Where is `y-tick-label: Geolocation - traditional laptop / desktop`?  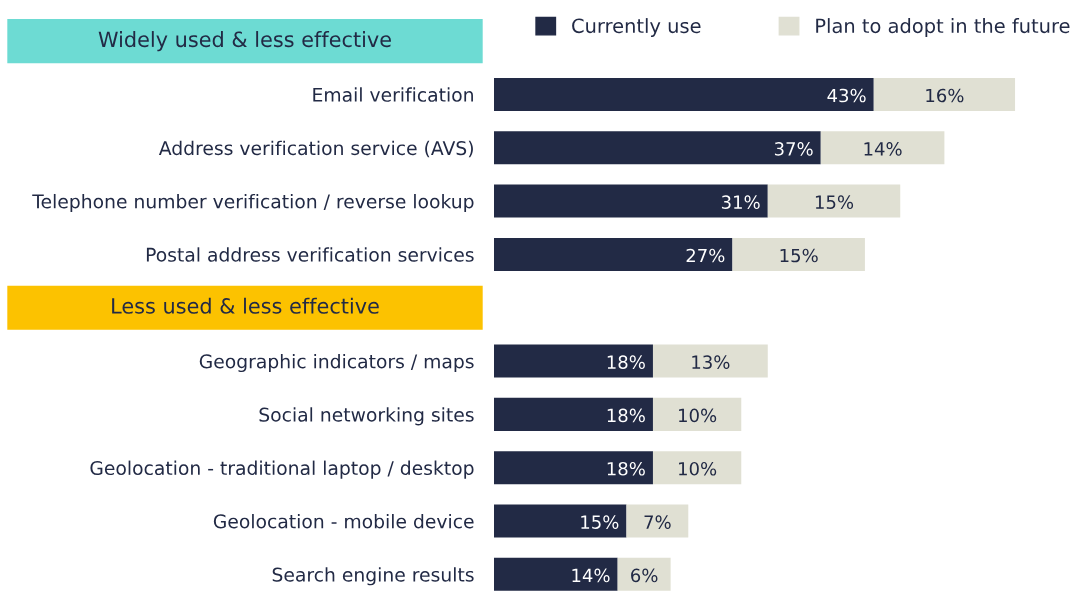
y-tick-label: Geolocation - traditional laptop / desktop is located at coordinates (282, 469).